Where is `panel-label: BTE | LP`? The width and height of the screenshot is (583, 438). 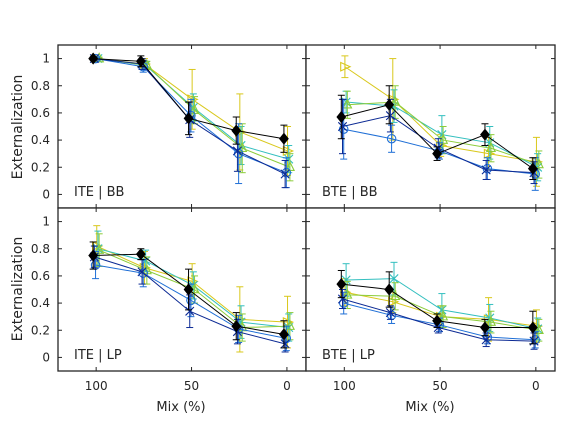 panel-label: BTE | LP is located at coordinates (348, 355).